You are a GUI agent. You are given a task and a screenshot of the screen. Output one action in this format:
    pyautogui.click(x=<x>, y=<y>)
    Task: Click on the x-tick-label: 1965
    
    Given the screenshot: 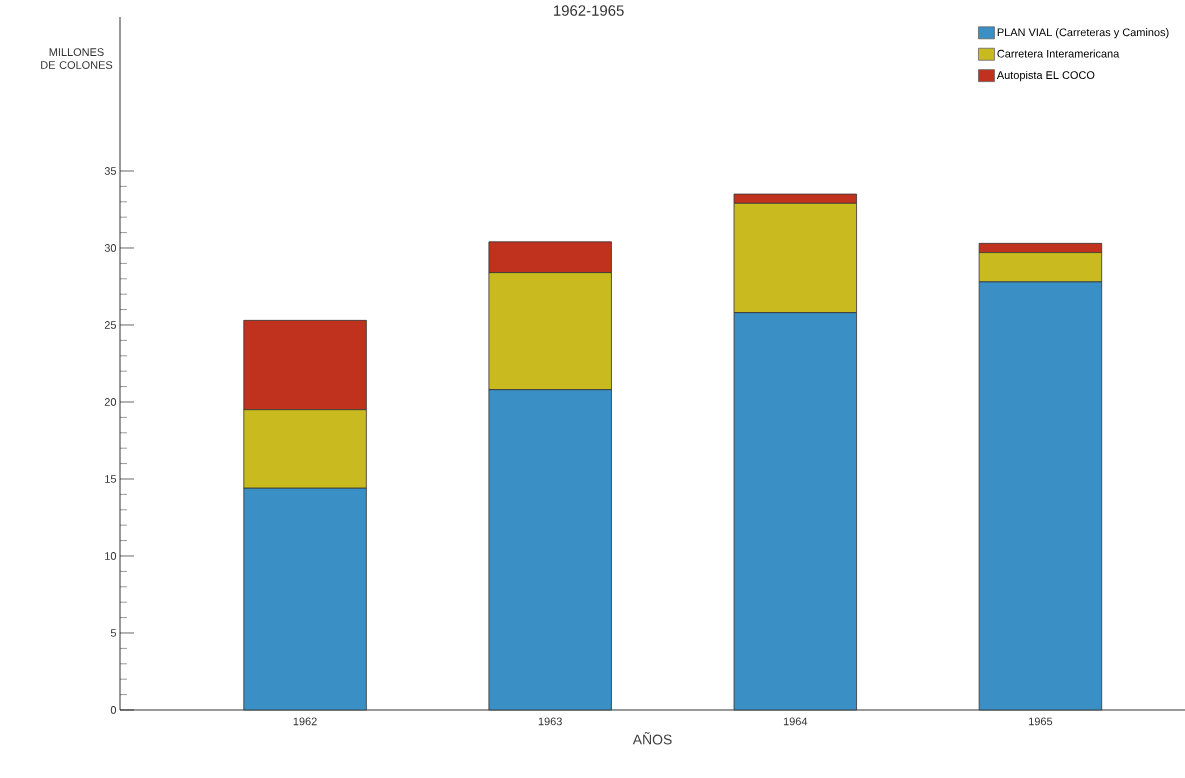 What is the action you would take?
    pyautogui.click(x=1041, y=721)
    